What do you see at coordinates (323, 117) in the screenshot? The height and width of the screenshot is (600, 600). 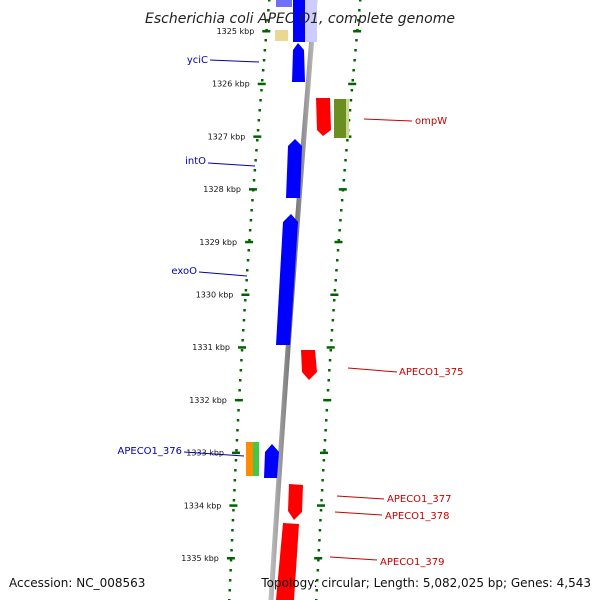 I see `gene-ompW` at bounding box center [323, 117].